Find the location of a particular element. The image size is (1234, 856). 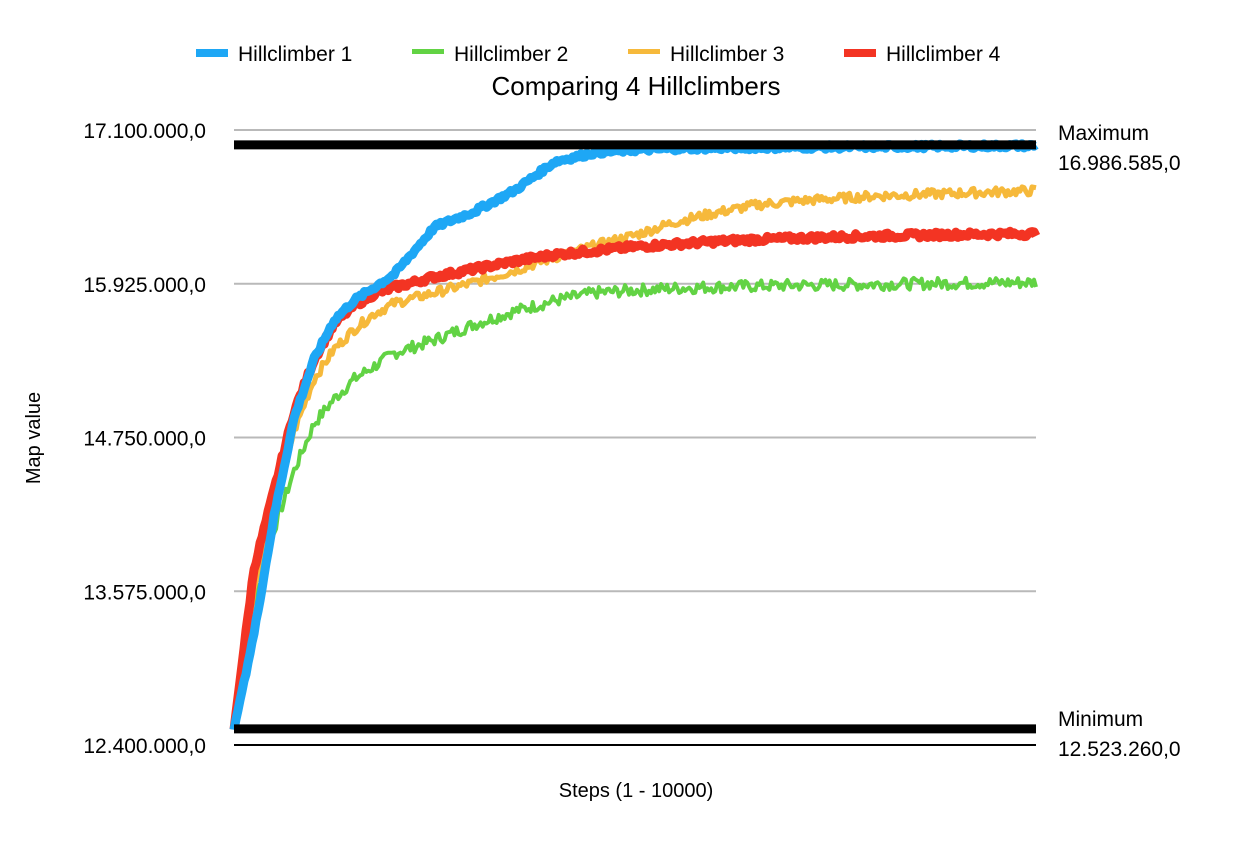

legend-label: Hillclimber 1 is located at coordinates (295, 54).